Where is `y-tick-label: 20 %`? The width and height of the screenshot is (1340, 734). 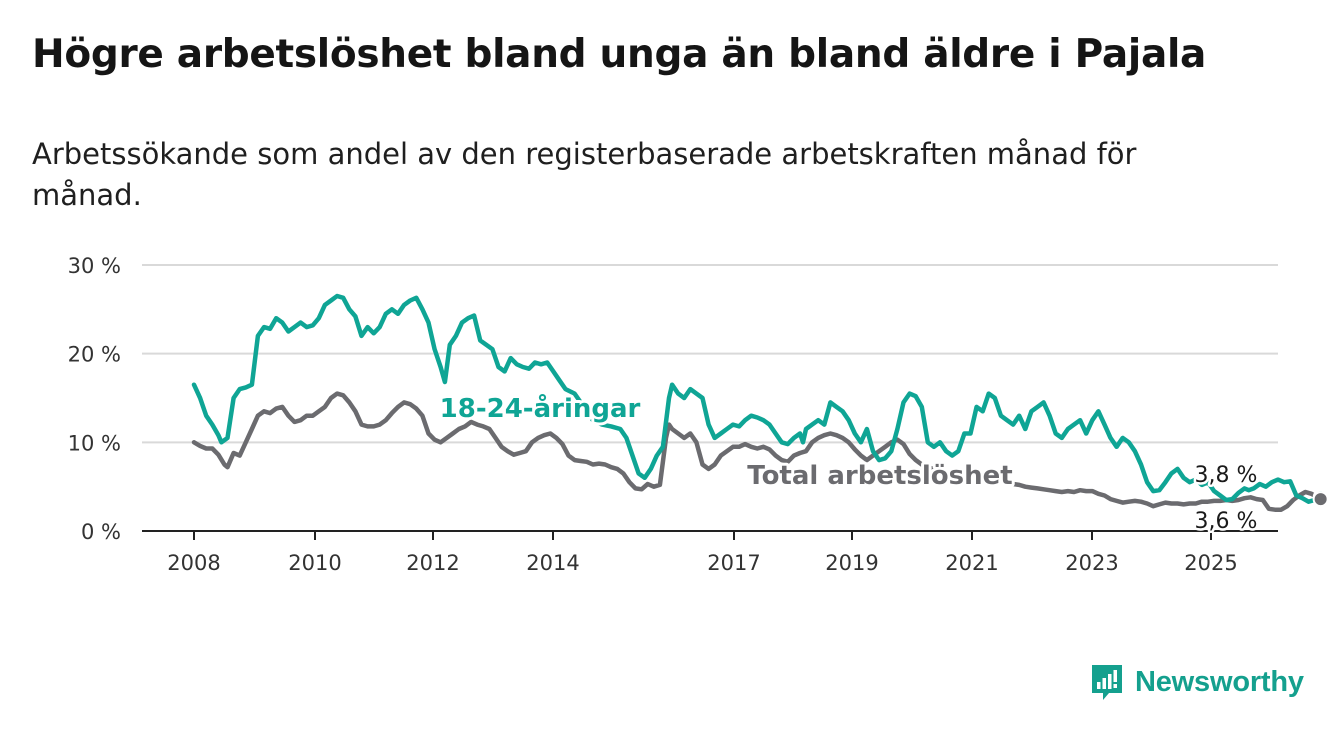
y-tick-label: 20 % is located at coordinates (94, 355).